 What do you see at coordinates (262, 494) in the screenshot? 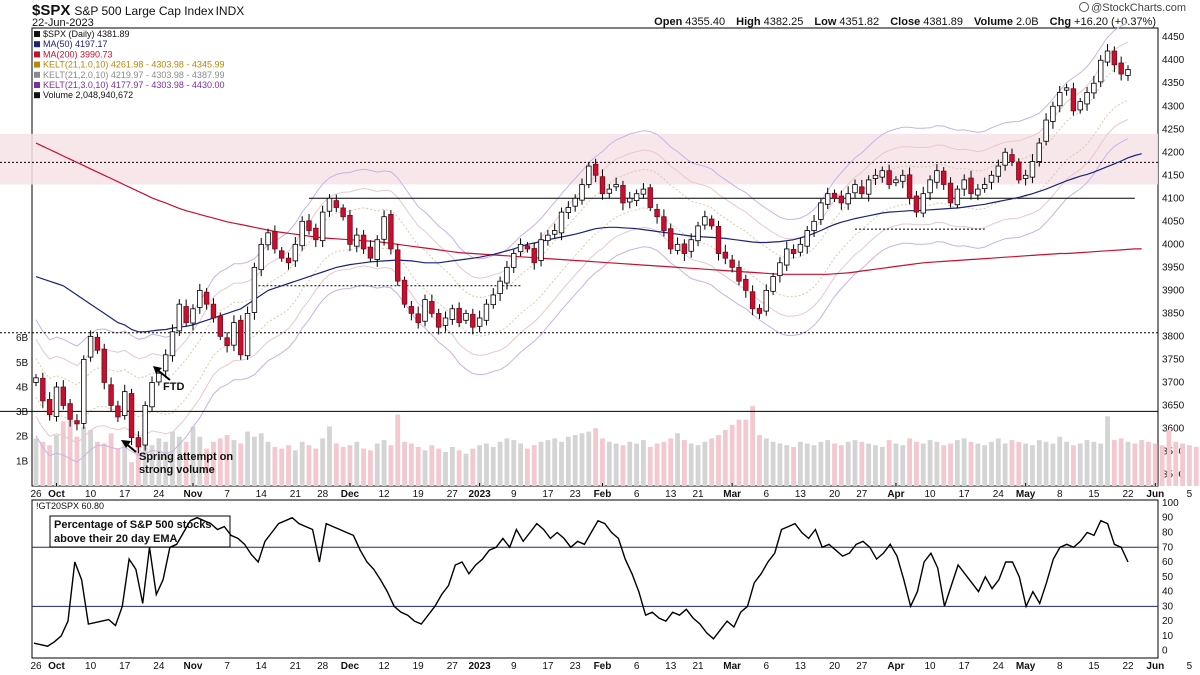
I see `x-tick-label: 14` at bounding box center [262, 494].